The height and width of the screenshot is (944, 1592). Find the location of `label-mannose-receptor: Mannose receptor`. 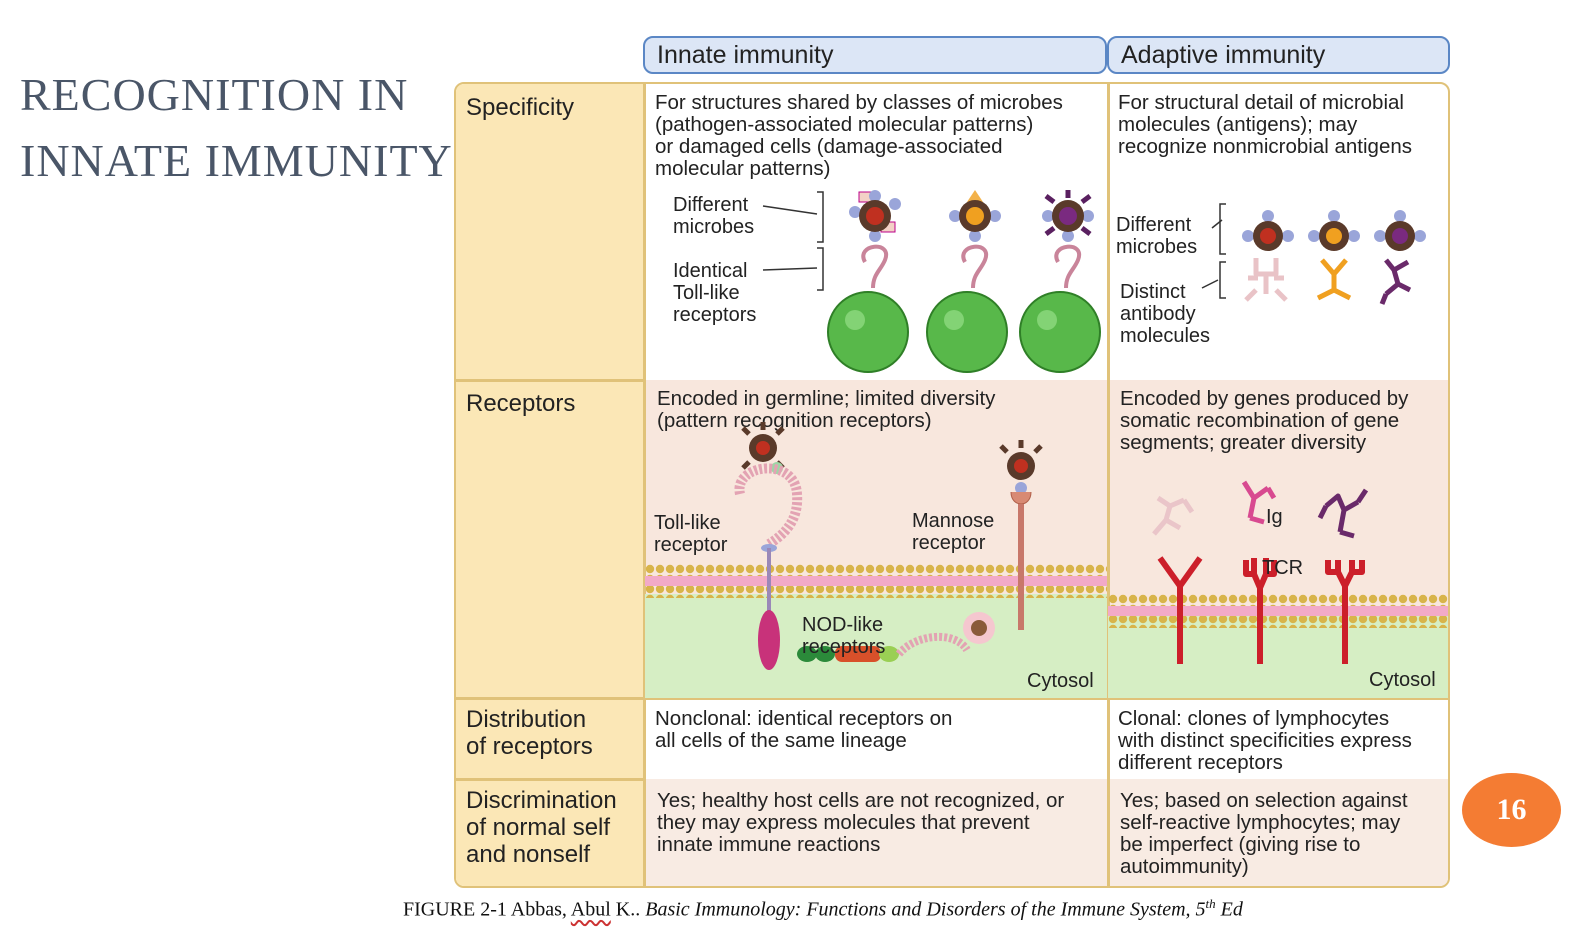

label-mannose-receptor: Mannose receptor is located at coordinates (953, 532).